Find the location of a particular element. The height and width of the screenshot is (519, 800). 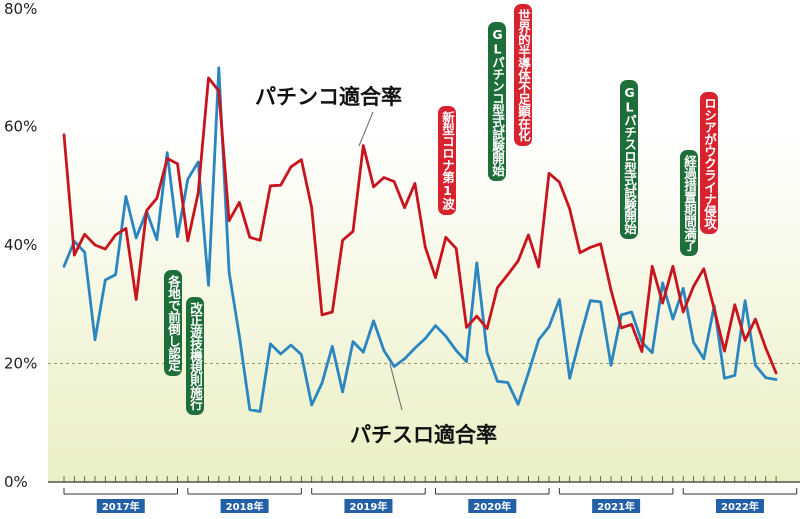

x-axis-ticks is located at coordinates (420, 479).